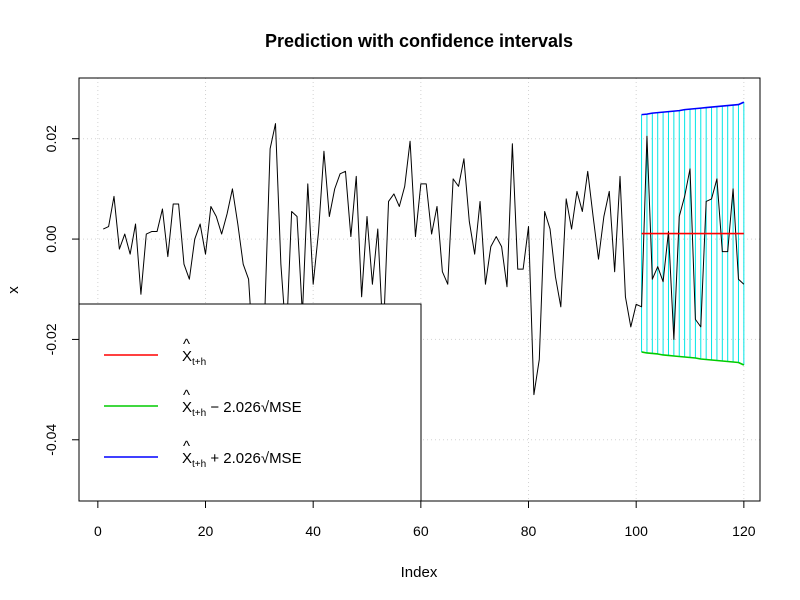 The width and height of the screenshot is (800, 600). What do you see at coordinates (61, 290) in the screenshot?
I see `y-axis: -0.04 -0.02 0.00 0.02` at bounding box center [61, 290].